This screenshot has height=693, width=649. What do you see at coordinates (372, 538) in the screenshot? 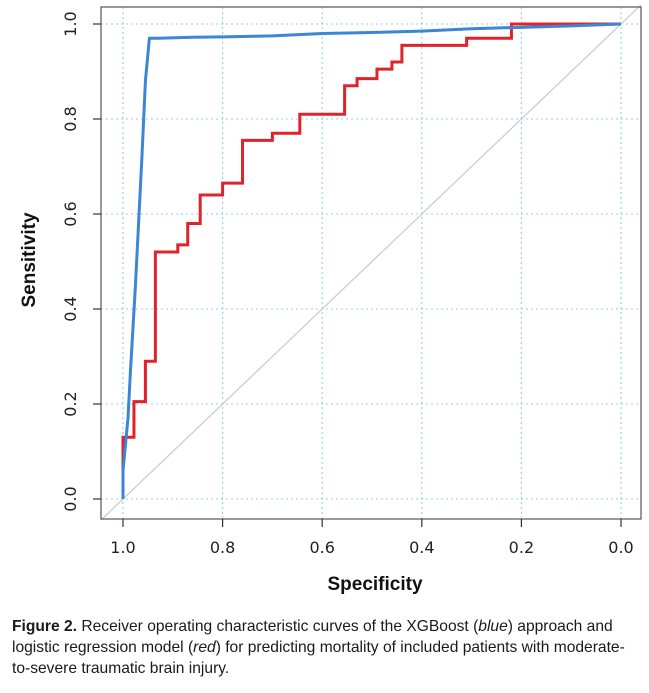
I see `x-axis: 1.0 0.8 0.6 0.4 0.2 0.0` at bounding box center [372, 538].